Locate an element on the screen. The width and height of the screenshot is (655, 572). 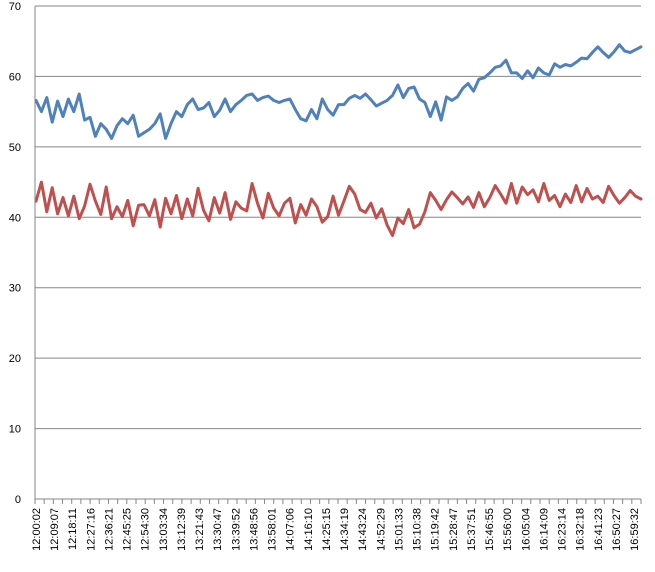
x-tick-label: 16:05:04 is located at coordinates (526, 529).